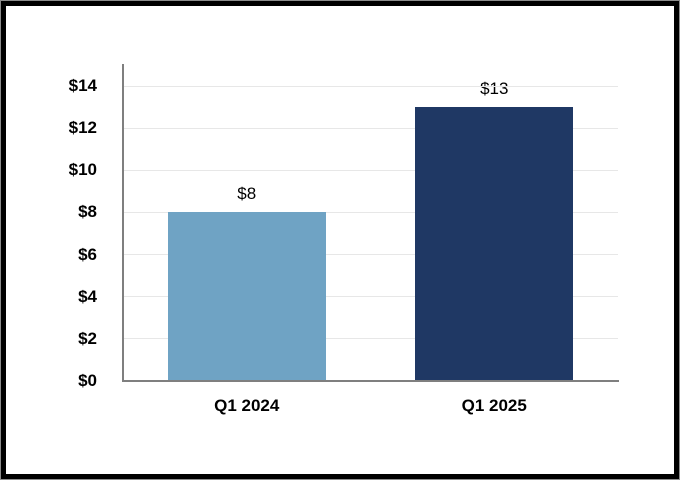 The height and width of the screenshot is (480, 680). Describe the element at coordinates (87, 296) in the screenshot. I see `y-tick-label: $4` at that location.